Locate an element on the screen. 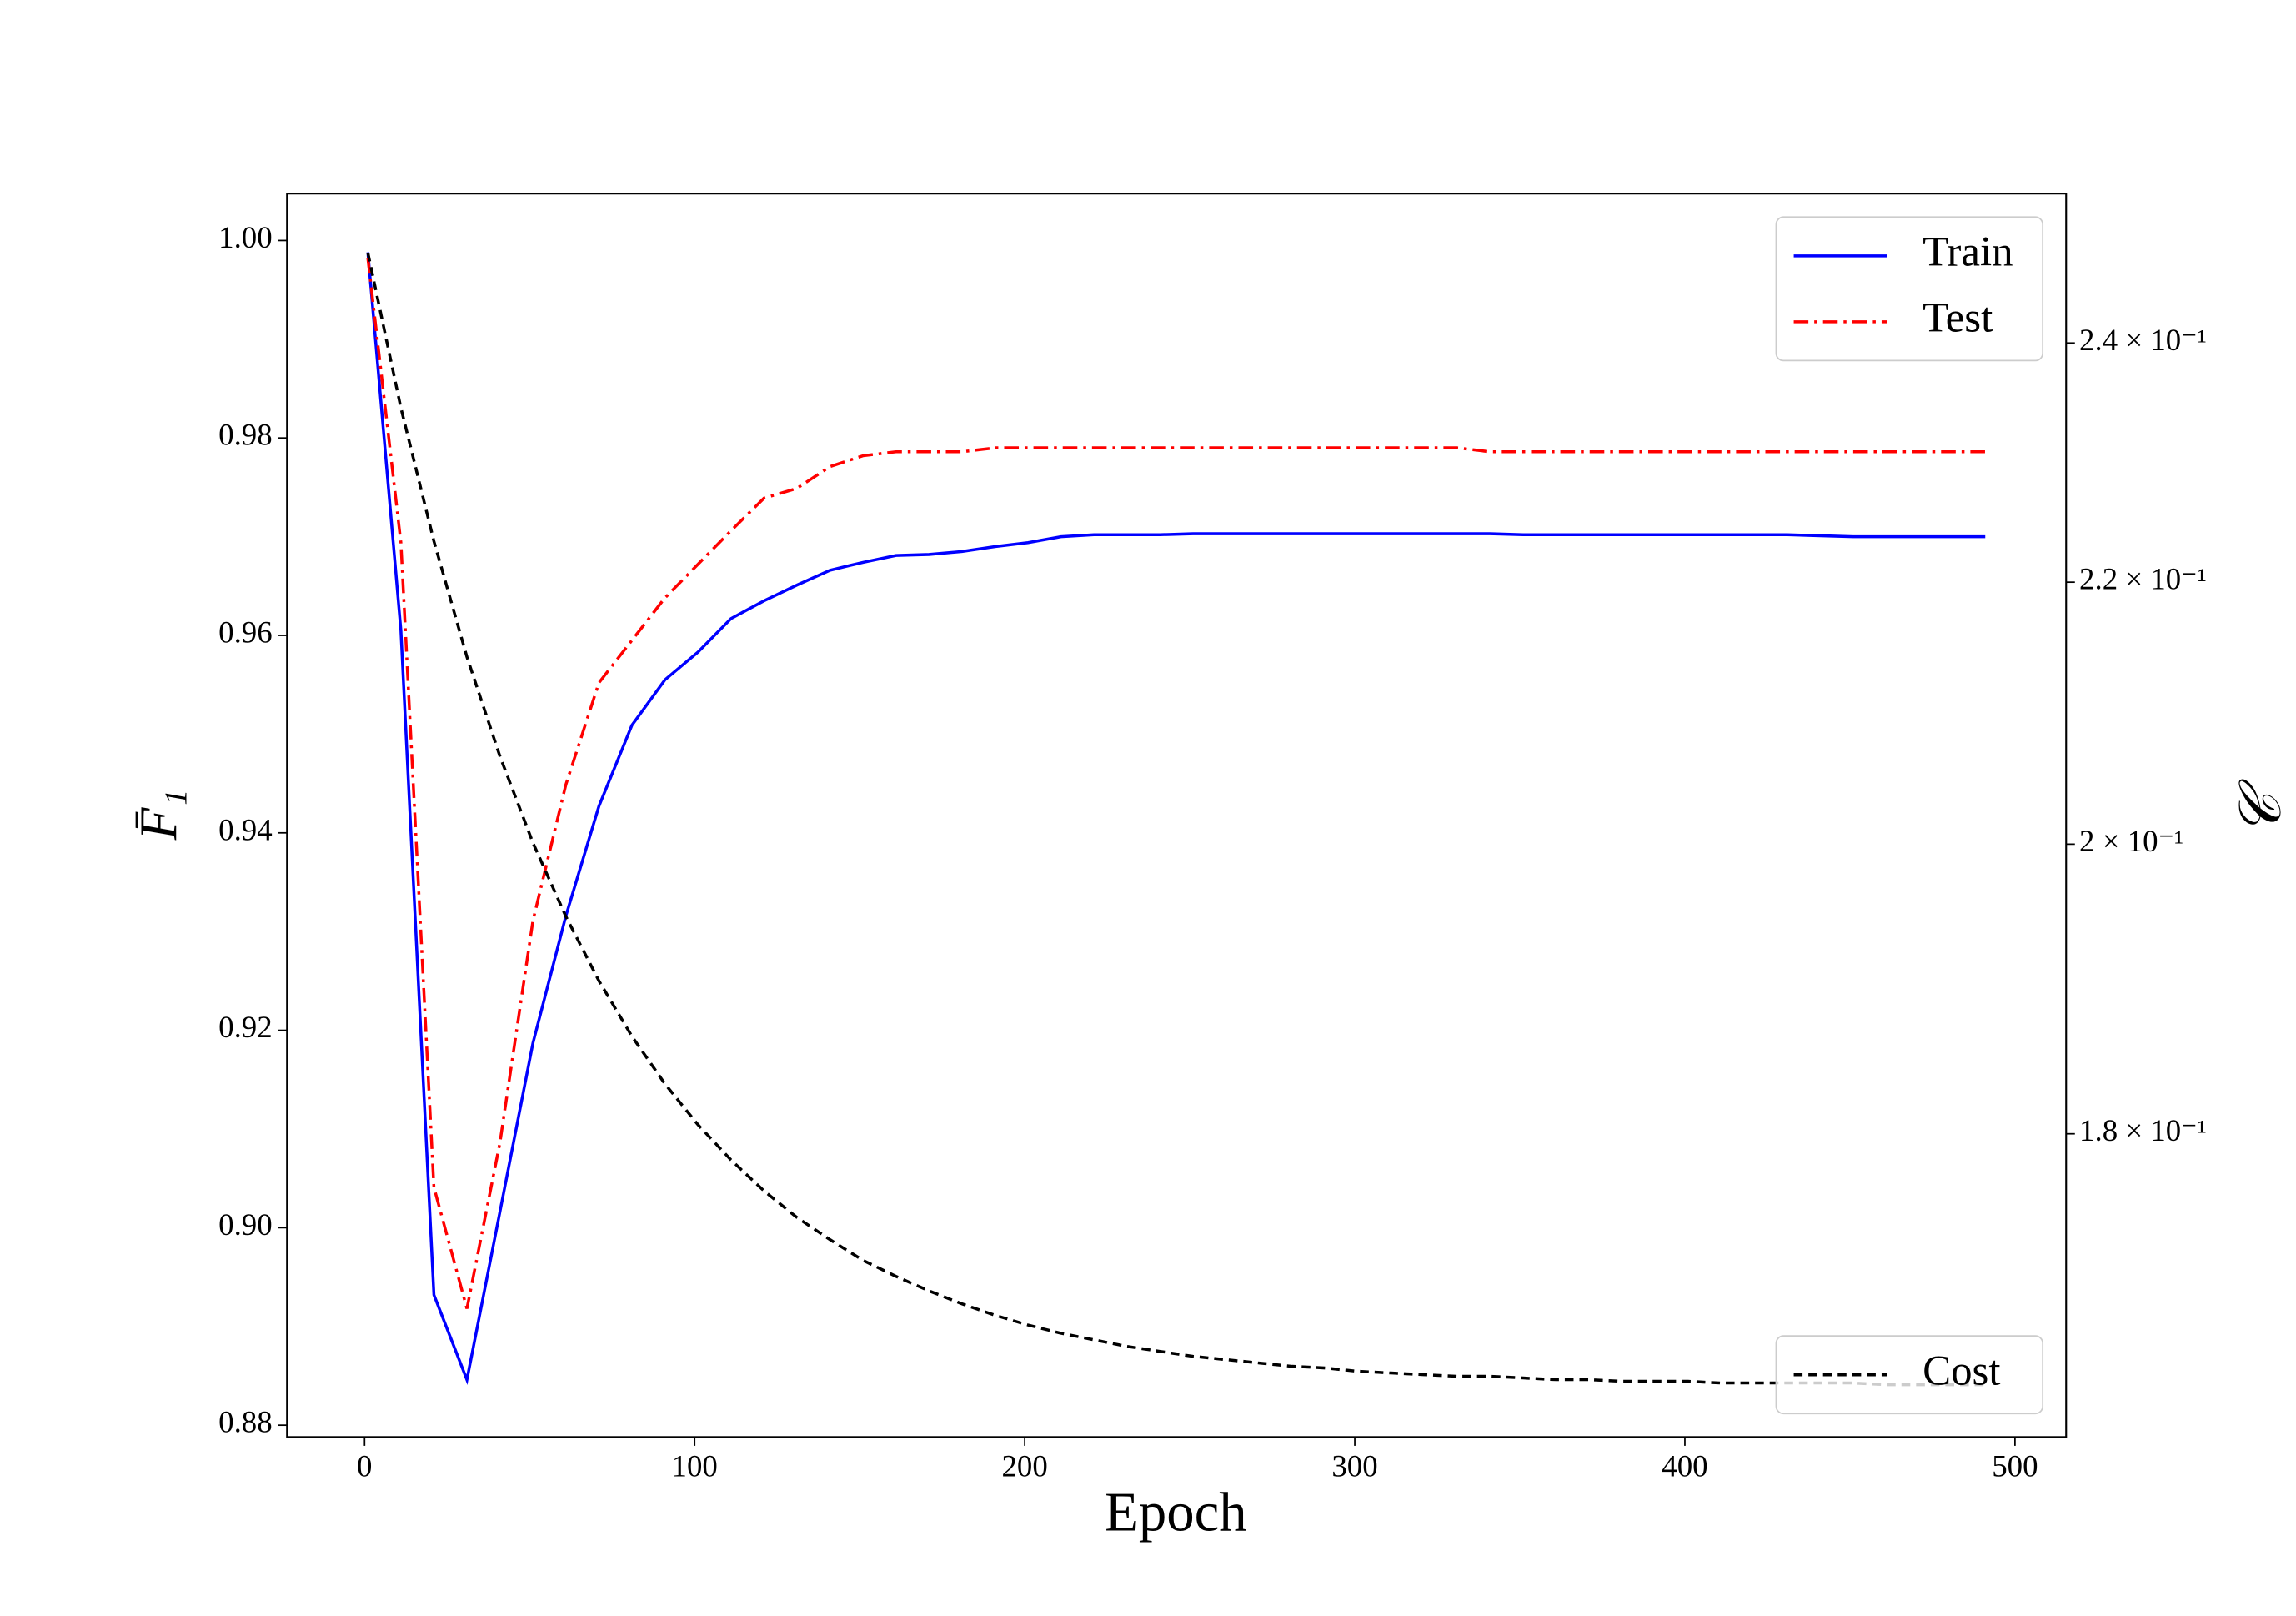 This screenshot has width=2296, height=1616. x-tick-label: 200 is located at coordinates (1024, 1465).